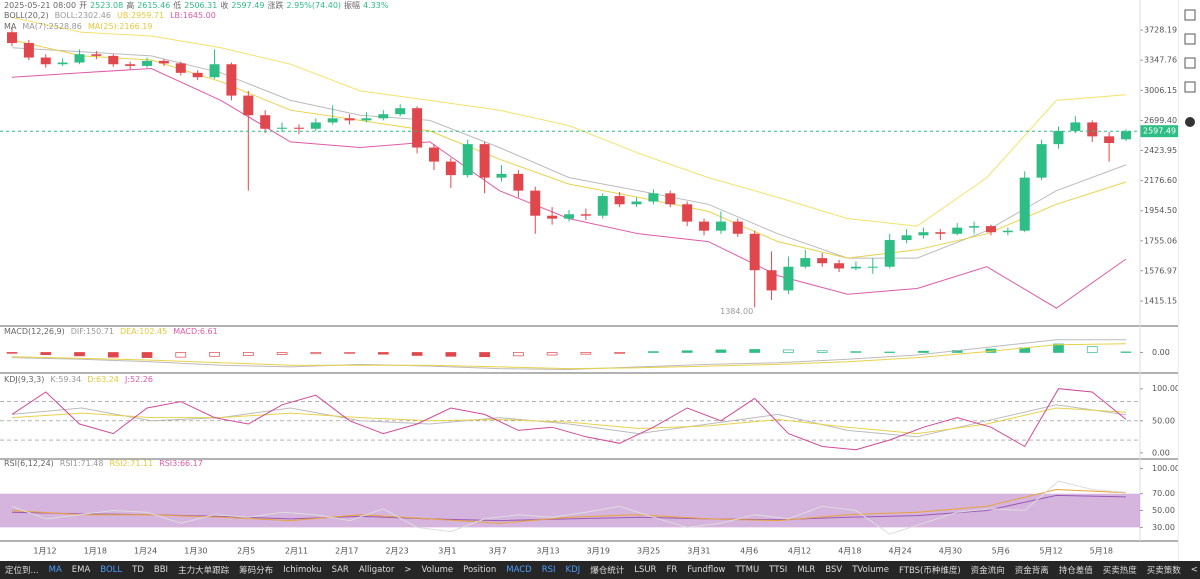 The width and height of the screenshot is (1200, 579). Describe the element at coordinates (376, 570) in the screenshot. I see `label: Alligator` at that location.